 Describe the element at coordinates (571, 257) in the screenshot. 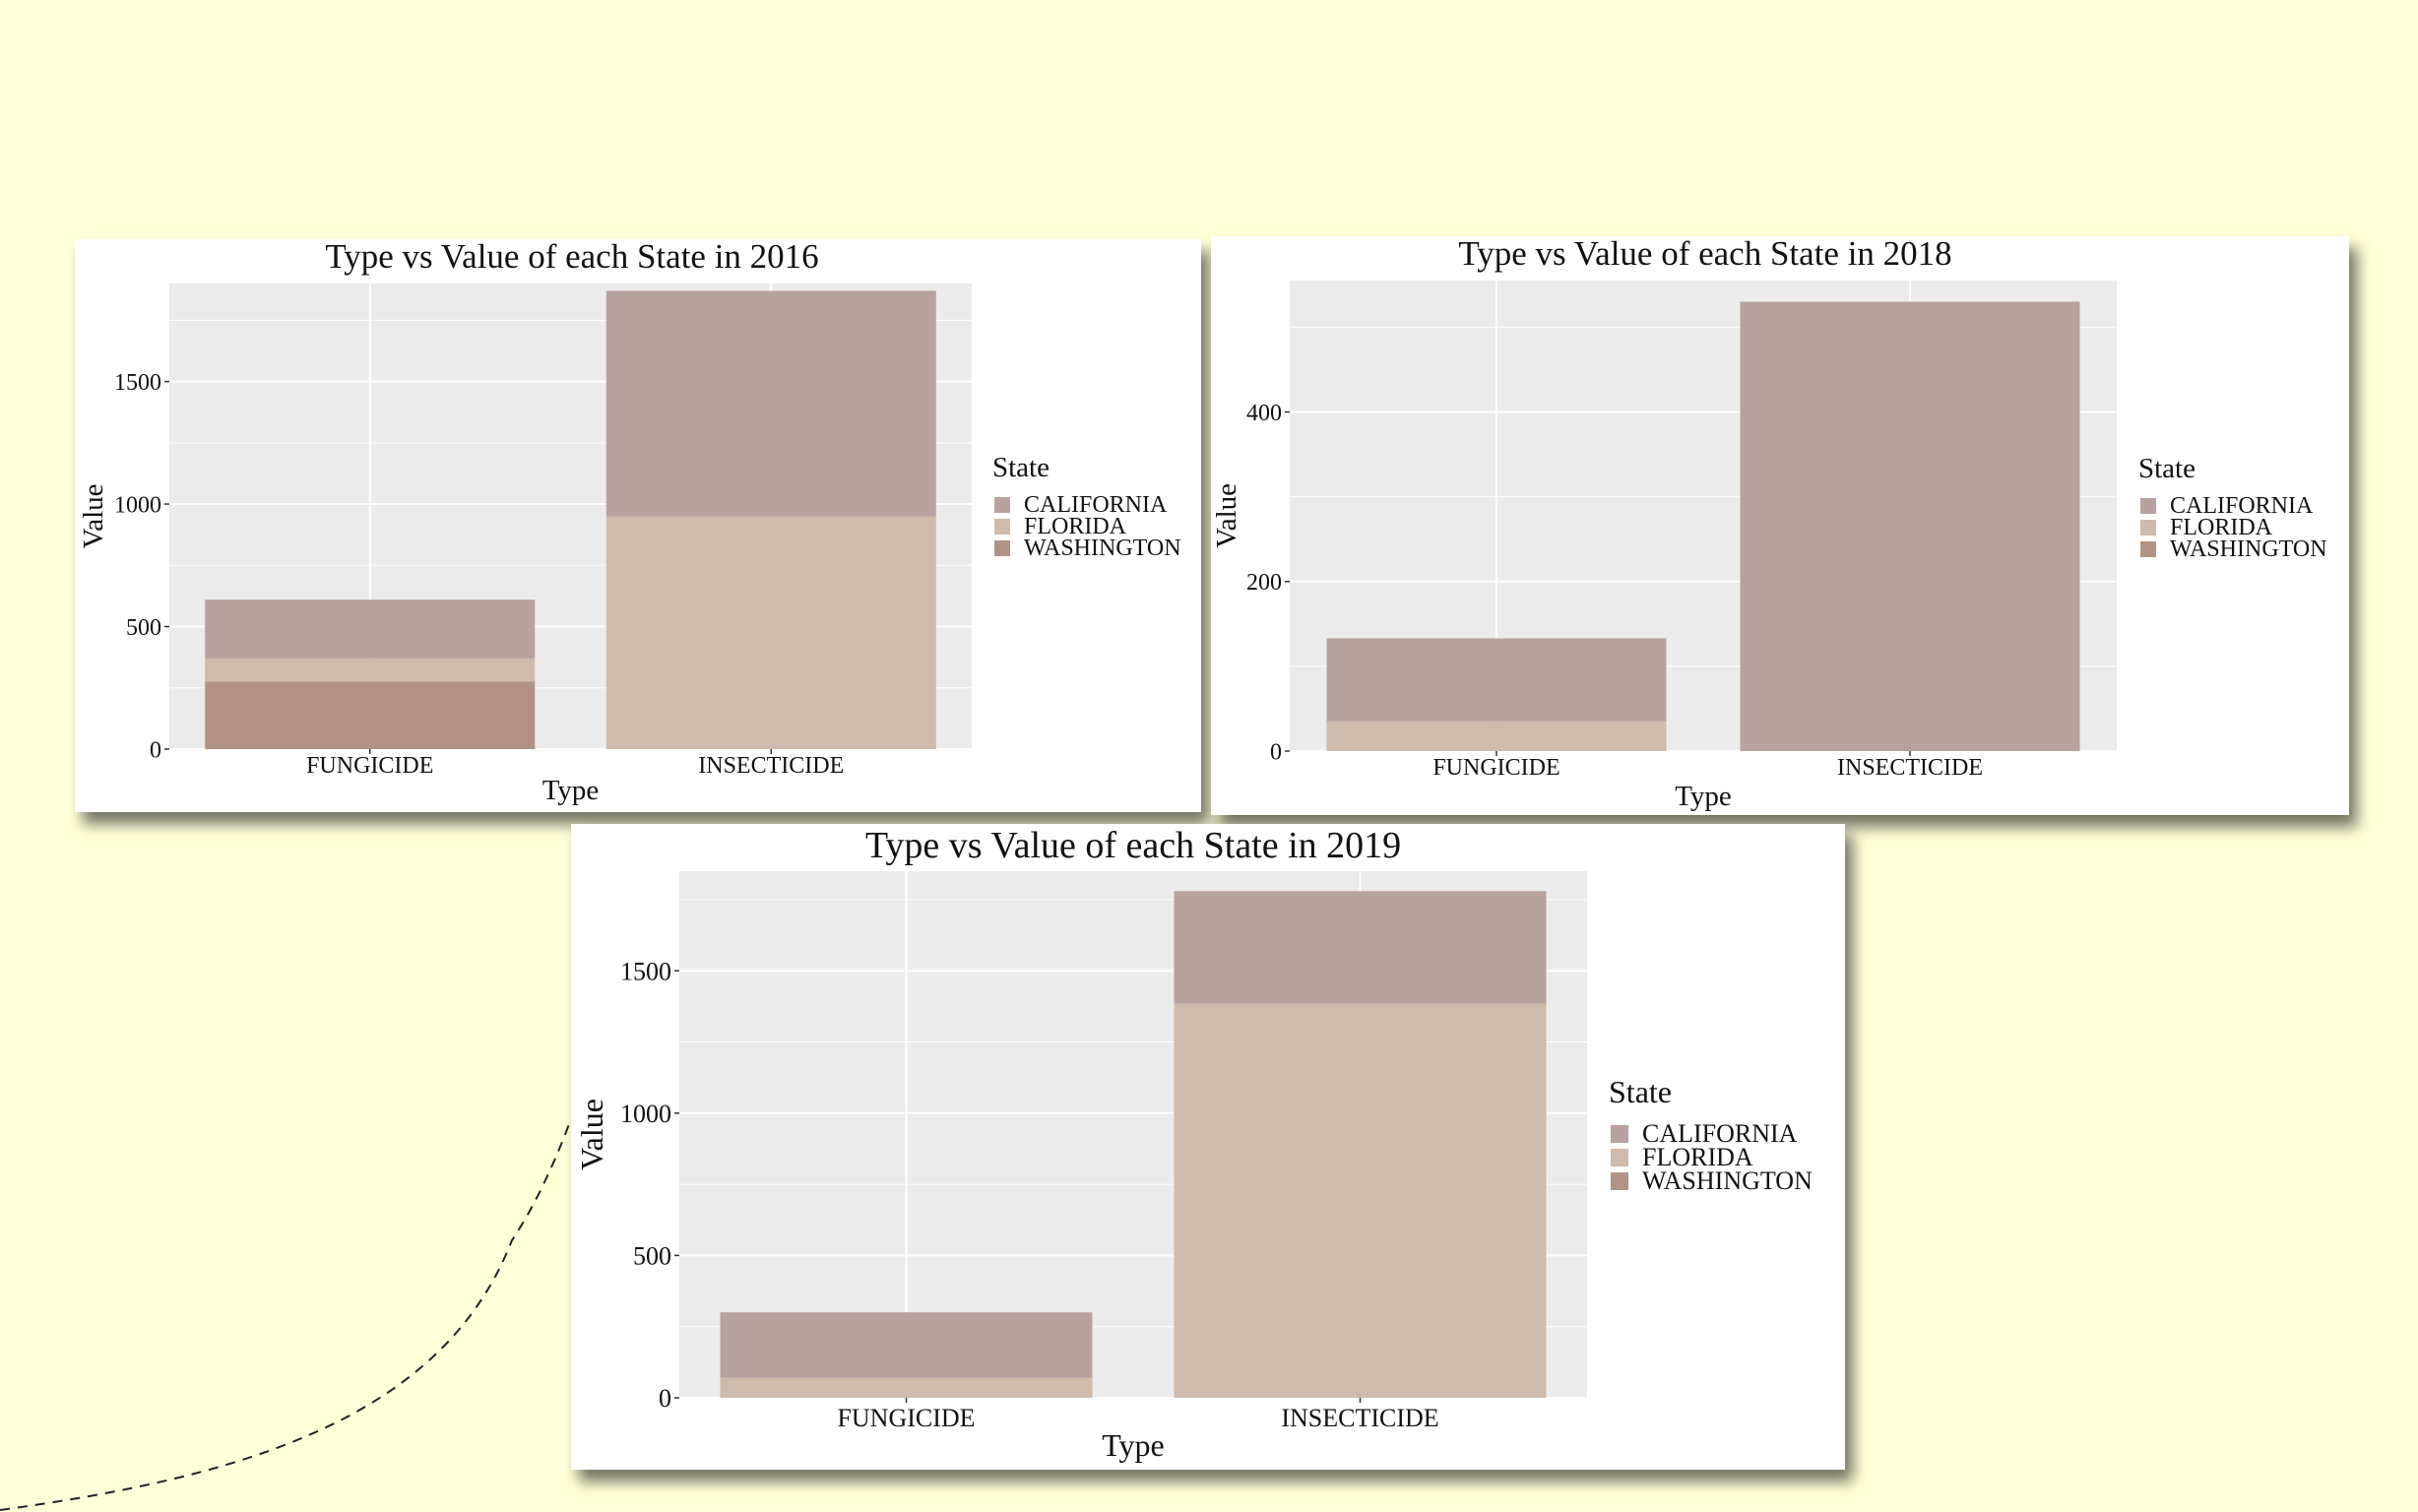

I see `chart-title: Type vs Value of each State in 2016` at that location.